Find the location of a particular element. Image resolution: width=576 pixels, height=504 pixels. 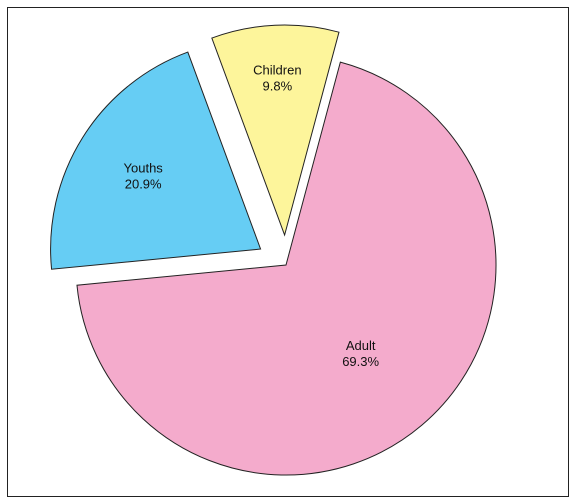

slice-label-youths: Youths is located at coordinates (144, 167).